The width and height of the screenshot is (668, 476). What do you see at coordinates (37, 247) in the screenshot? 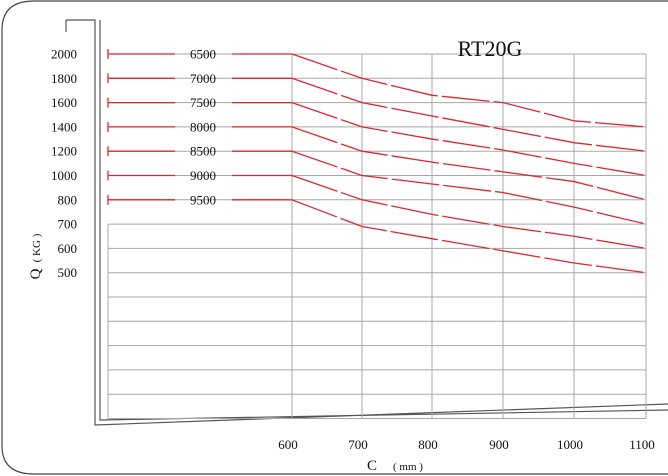
I see `y-axis-unit: ( KG )` at bounding box center [37, 247].